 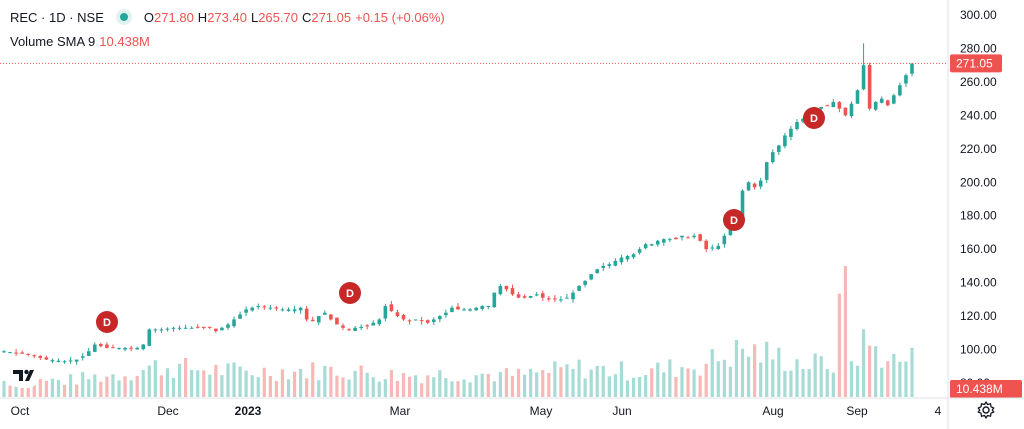 I want to click on tradingview-logo-icon, so click(x=24, y=375).